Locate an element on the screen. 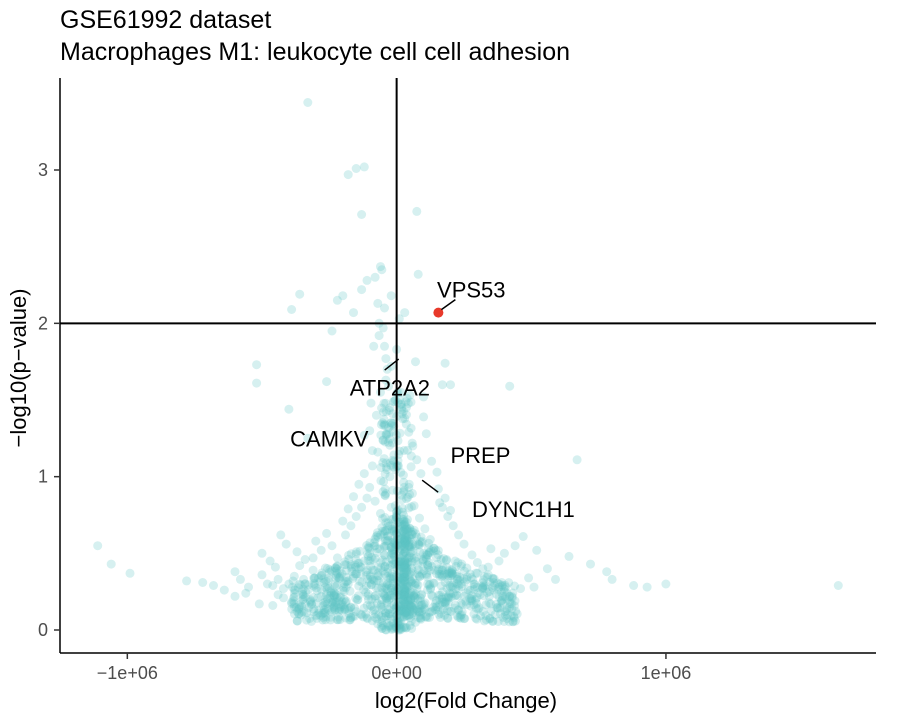  x-tick-label: −1e+06 is located at coordinates (127, 673).